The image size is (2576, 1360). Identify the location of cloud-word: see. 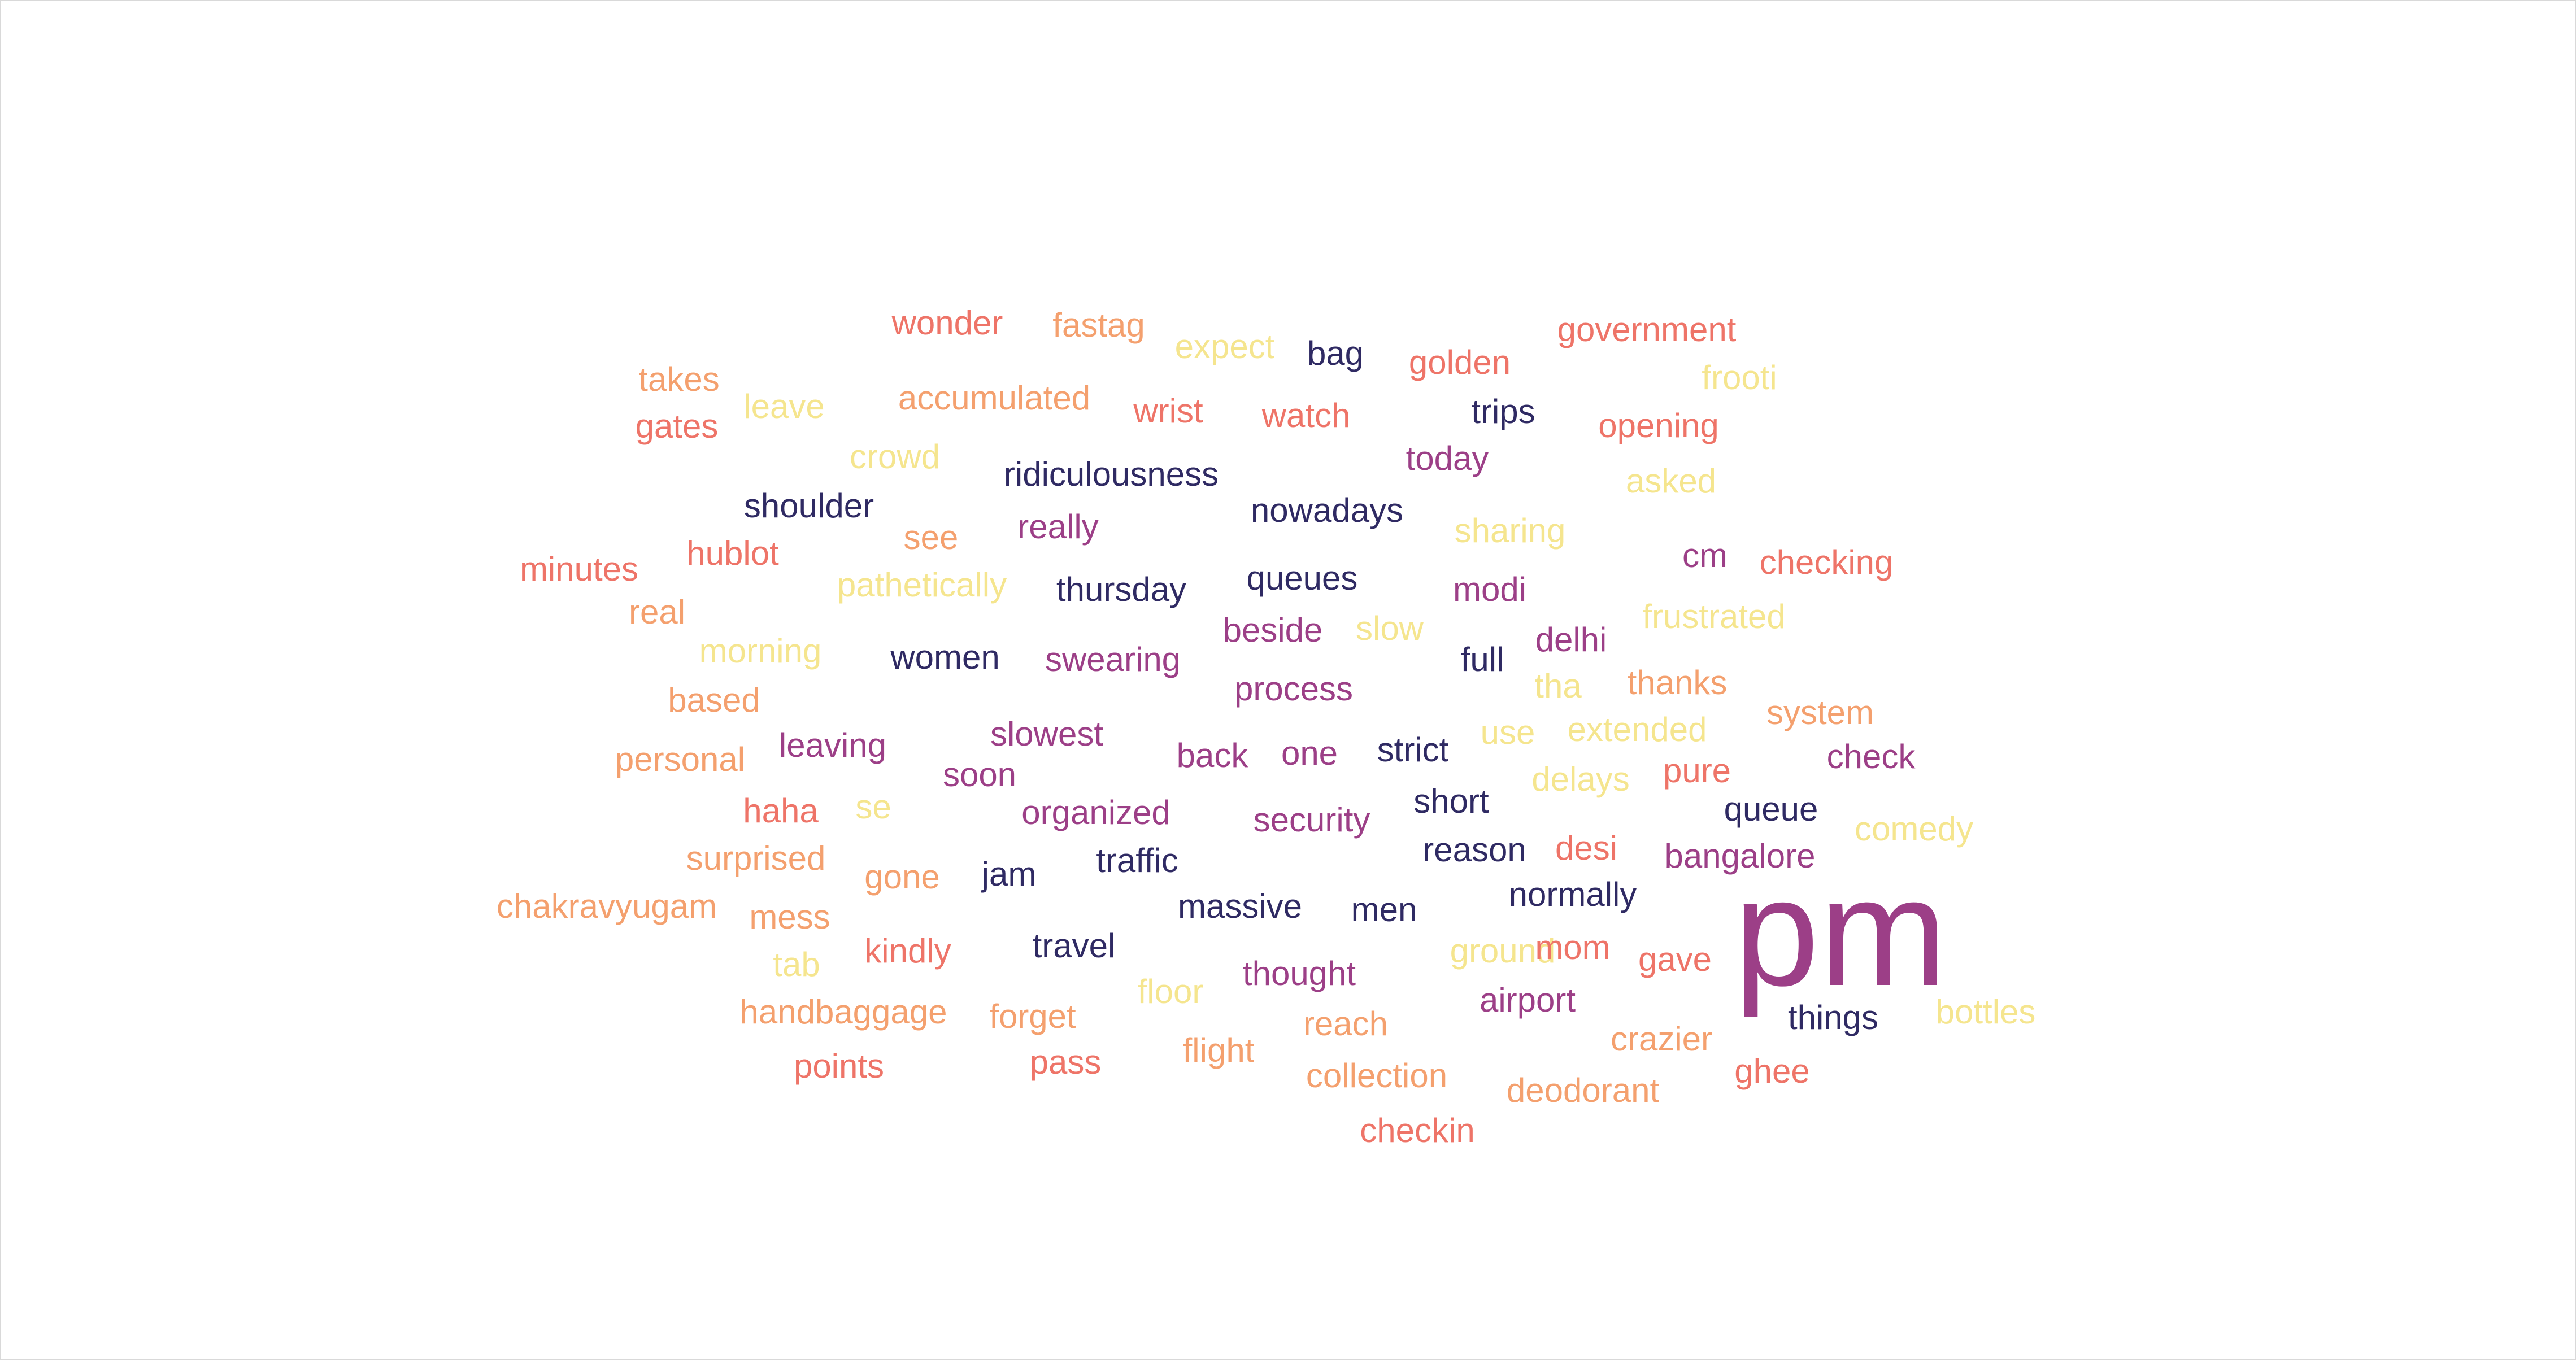
(931, 537).